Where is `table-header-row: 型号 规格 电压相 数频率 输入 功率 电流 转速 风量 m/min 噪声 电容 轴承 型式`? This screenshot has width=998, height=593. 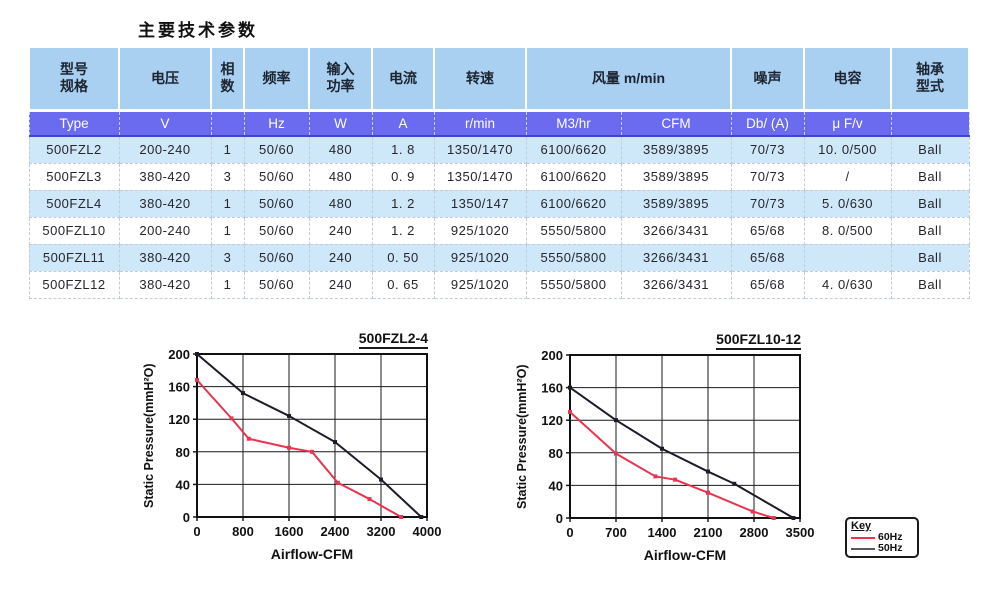 table-header-row: 型号 规格 电压相 数频率 输入 功率 电流 转速 风量 m/min 噪声 电容 轴承 型式 is located at coordinates (499, 80).